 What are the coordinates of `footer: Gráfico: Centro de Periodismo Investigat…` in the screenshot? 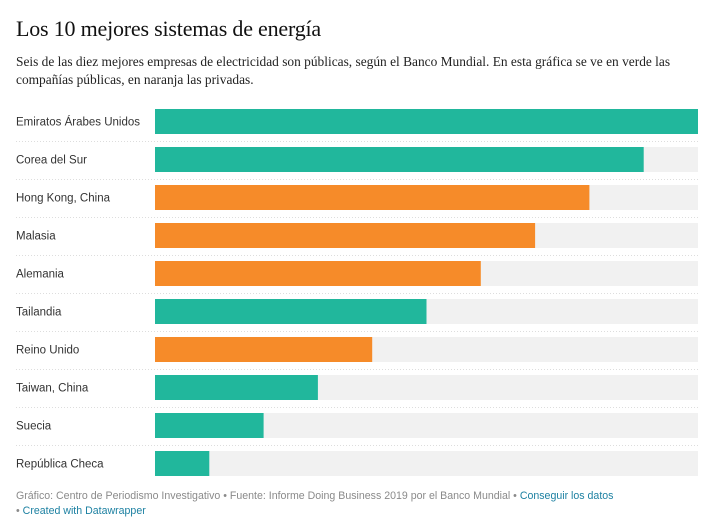 It's located at (356, 504).